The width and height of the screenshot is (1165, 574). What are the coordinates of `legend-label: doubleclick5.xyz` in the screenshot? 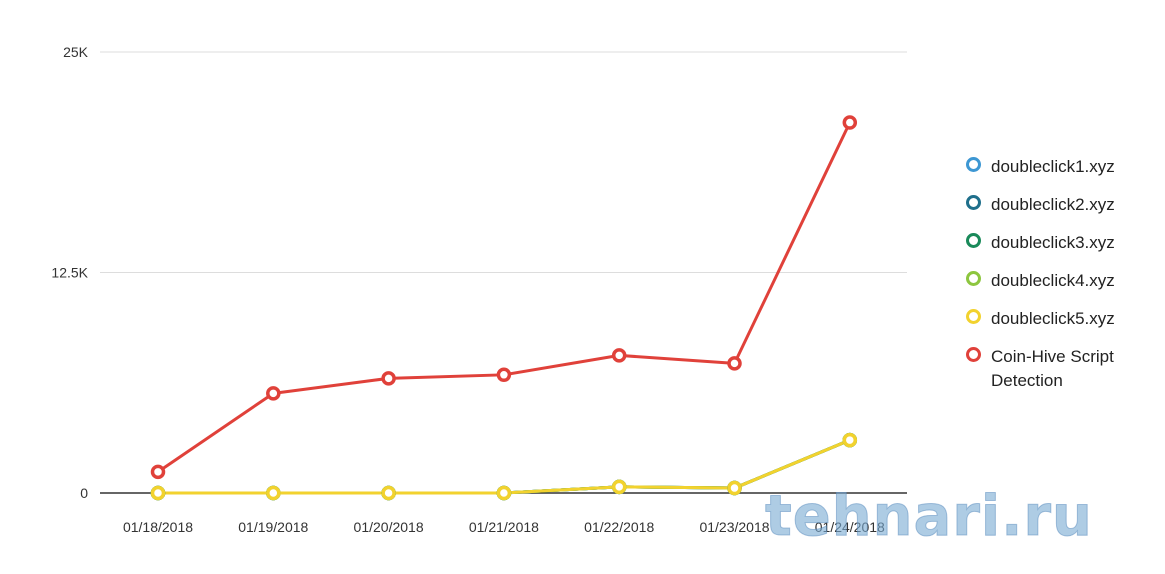 It's located at (1053, 318).